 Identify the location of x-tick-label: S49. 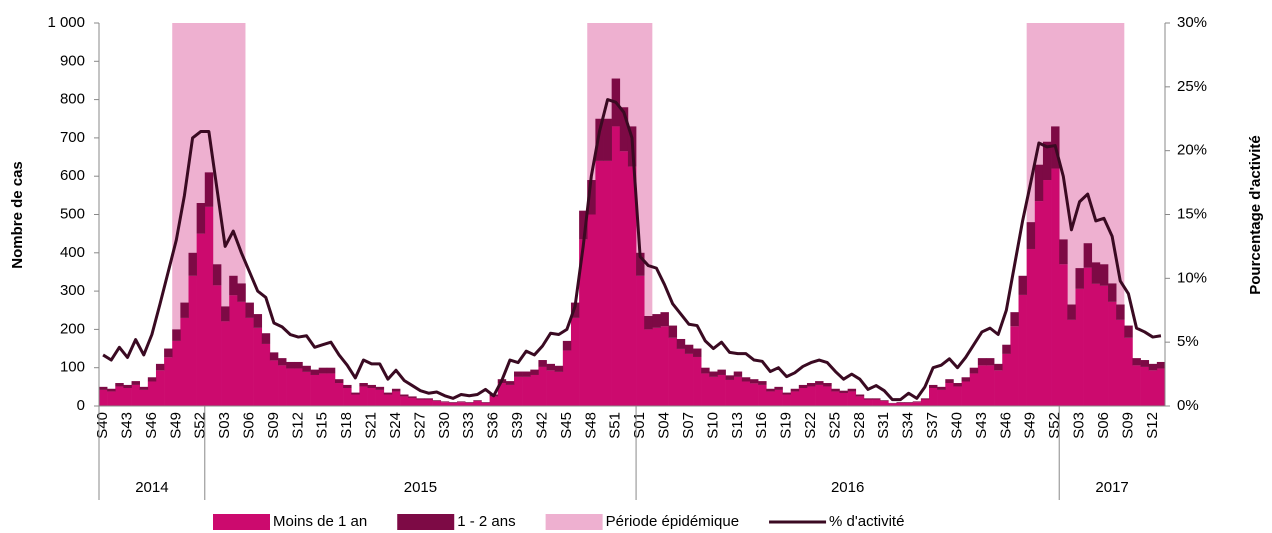
(175, 425).